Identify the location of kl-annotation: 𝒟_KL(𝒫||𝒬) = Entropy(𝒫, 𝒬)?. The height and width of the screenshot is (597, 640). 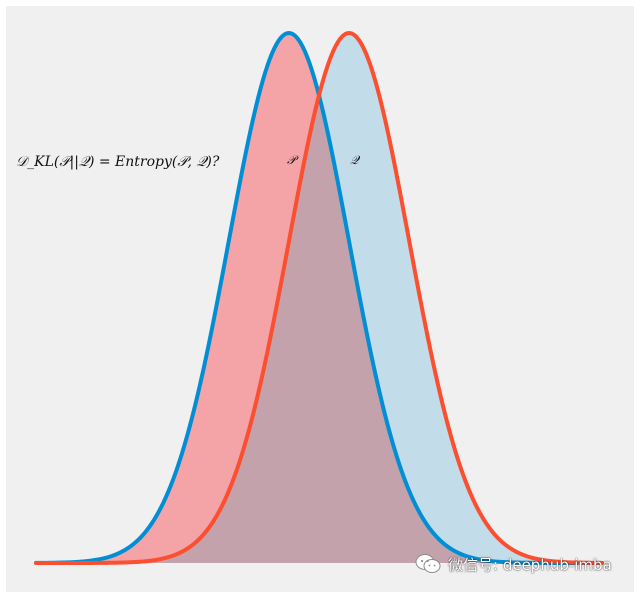
(118, 162).